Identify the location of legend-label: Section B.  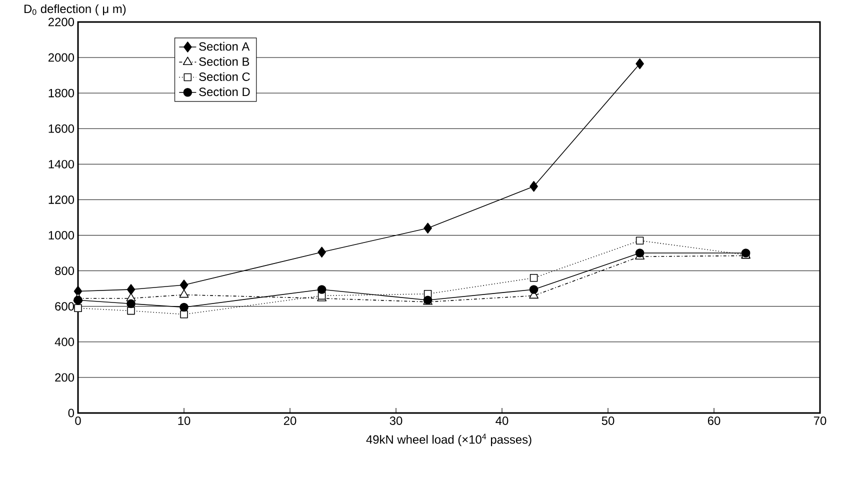
(224, 61).